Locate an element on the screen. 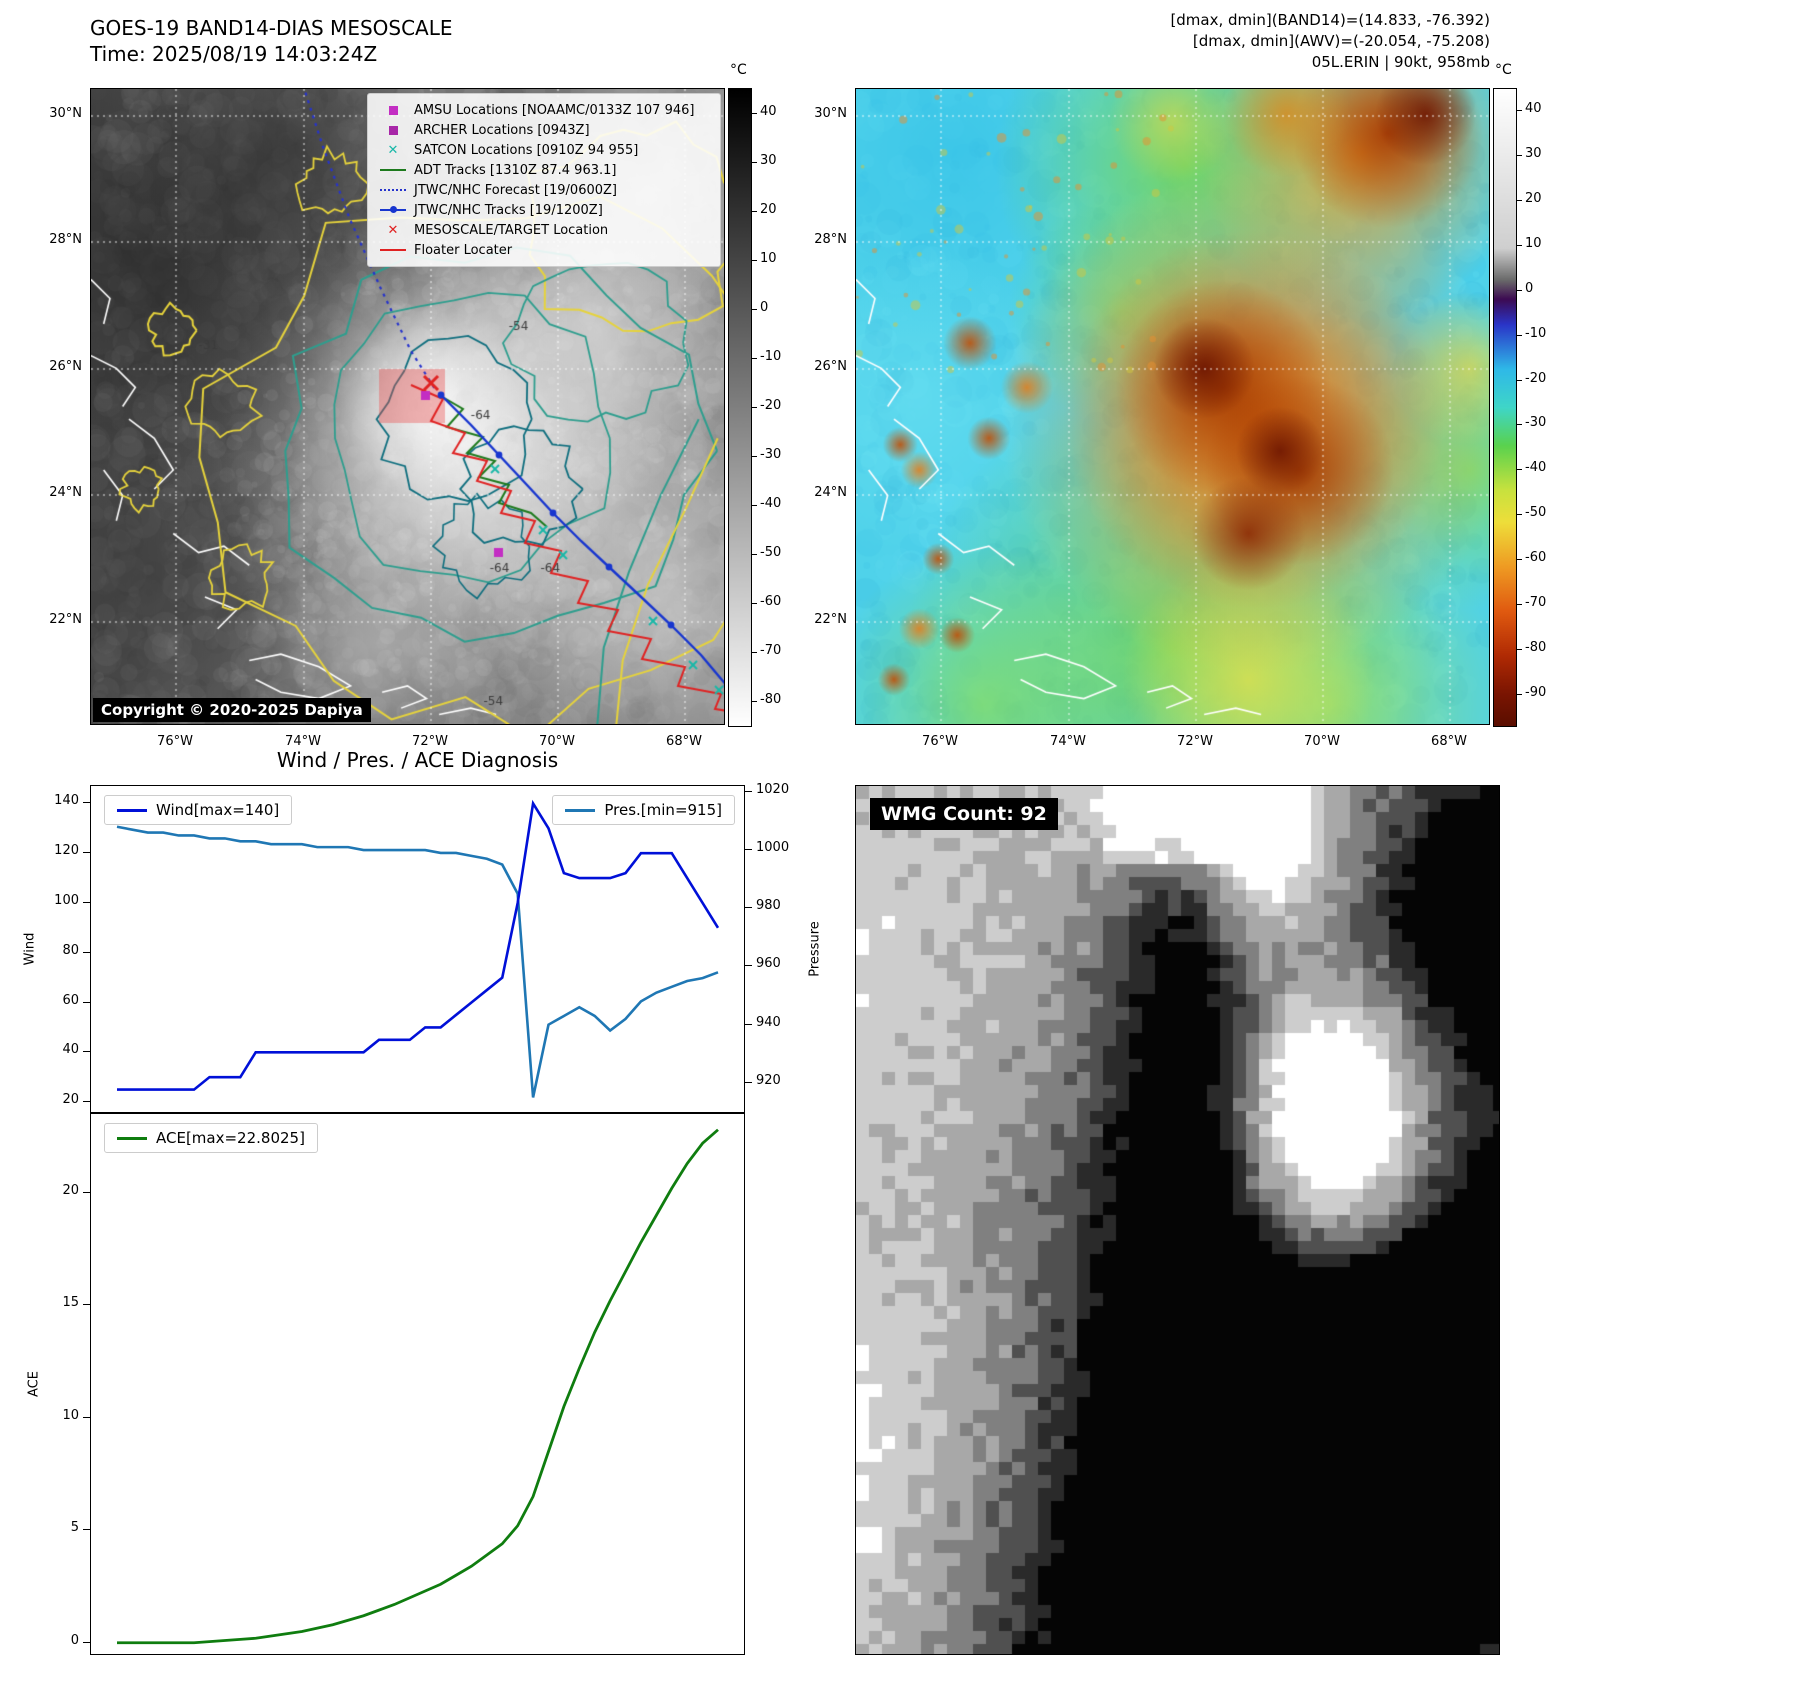 Image resolution: width=1797 pixels, height=1690 pixels. wind-tick-label: 60 is located at coordinates (70, 1000).